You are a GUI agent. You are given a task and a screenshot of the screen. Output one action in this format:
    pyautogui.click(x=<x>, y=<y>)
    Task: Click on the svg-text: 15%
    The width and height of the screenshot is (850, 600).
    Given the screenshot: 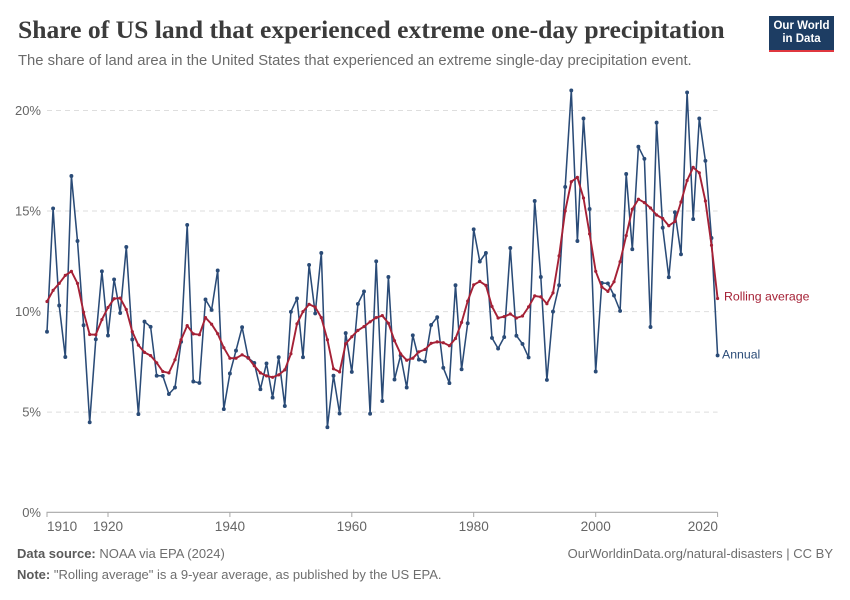 What is the action you would take?
    pyautogui.click(x=28, y=211)
    